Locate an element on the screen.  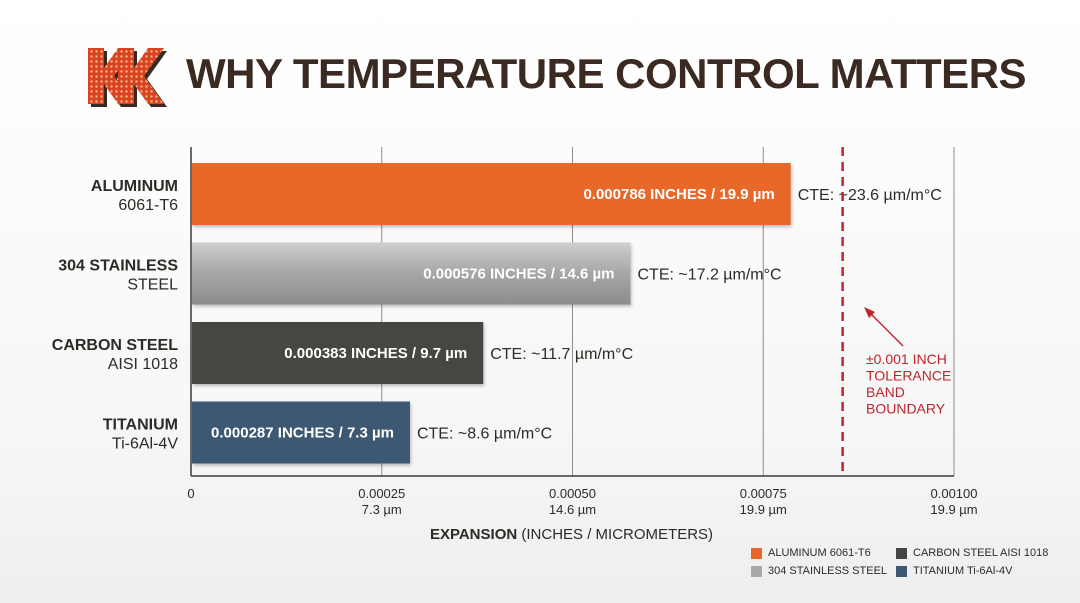
legend-label: TITANIUM Ti-6Al-4V is located at coordinates (963, 571).